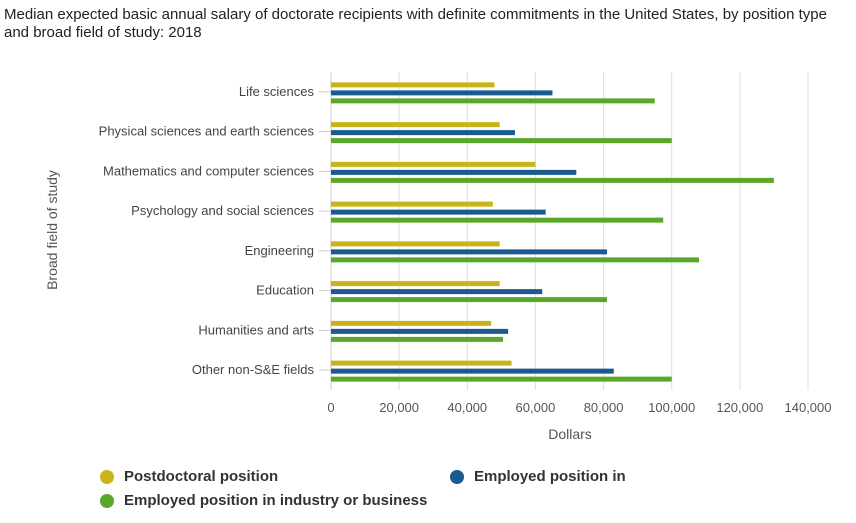  I want to click on legend-item-employed-other: Employed position in, so click(538, 476).